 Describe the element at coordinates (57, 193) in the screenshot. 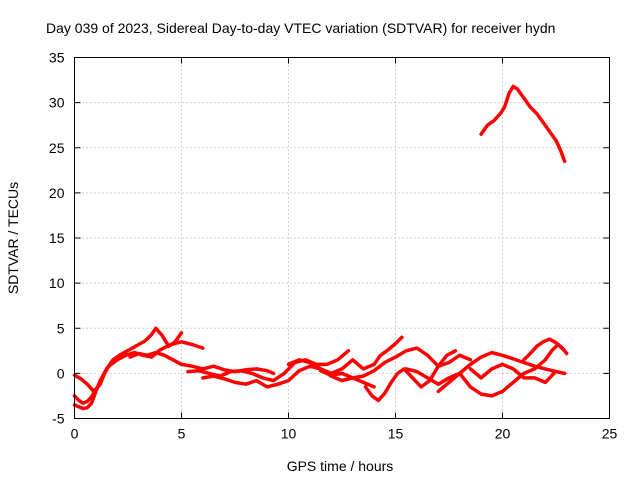

I see `y-tick-label: 20` at that location.